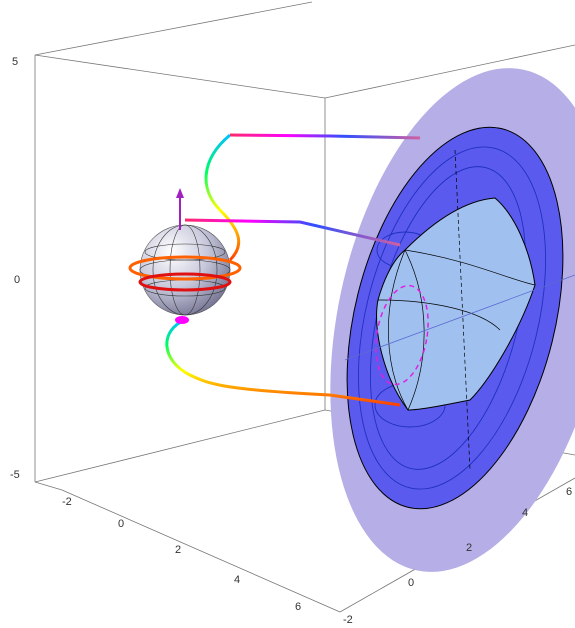  I want to click on front-axis: -2 0 2 4 6, so click(181, 554).